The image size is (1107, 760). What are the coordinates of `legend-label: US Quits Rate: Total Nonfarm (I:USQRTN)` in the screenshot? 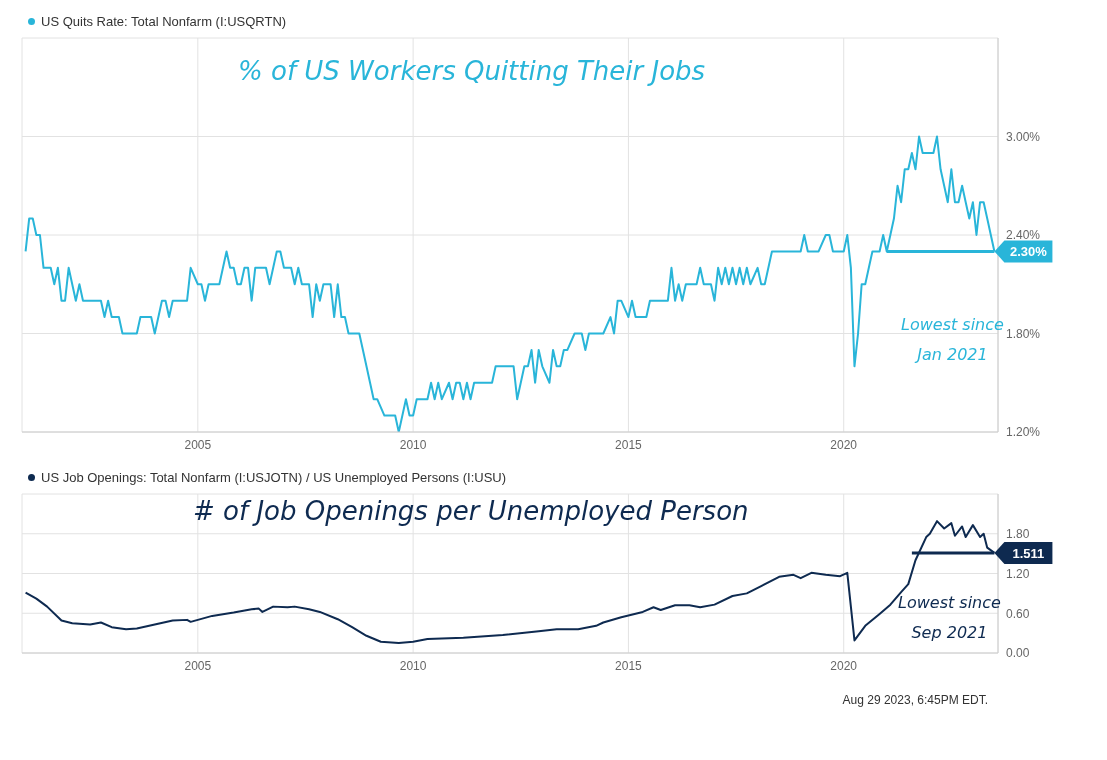 It's located at (164, 21).